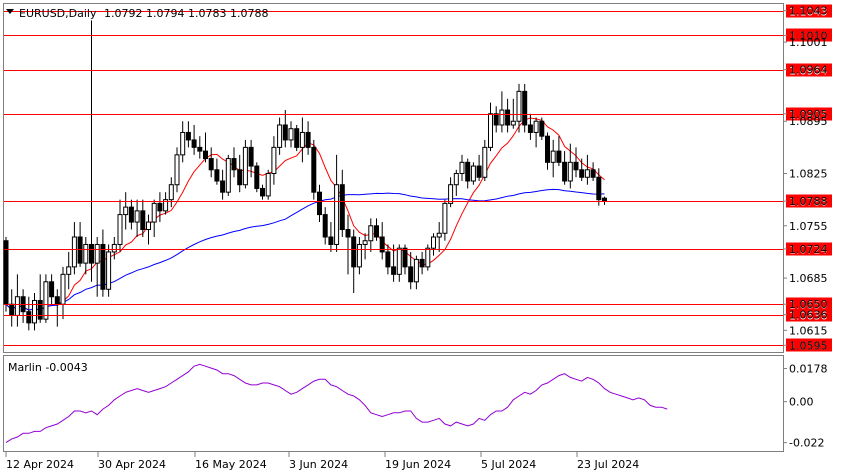  What do you see at coordinates (608, 464) in the screenshot?
I see `time-tick-label: 23 Jul 2024` at bounding box center [608, 464].